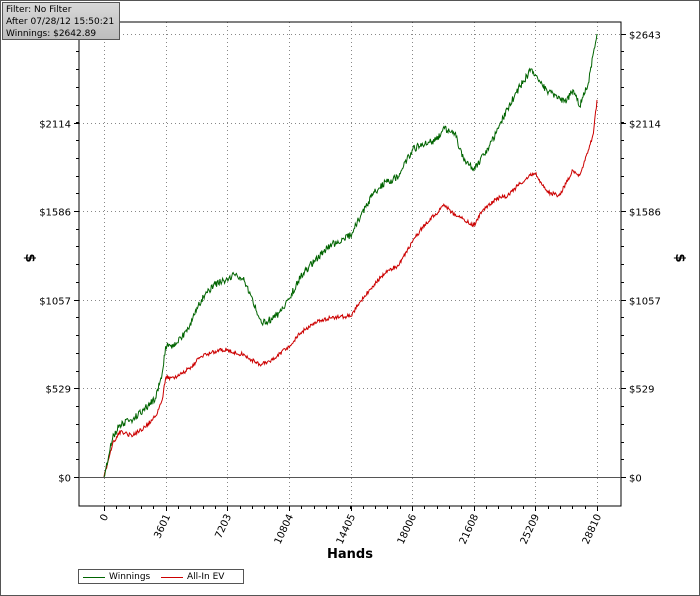  Describe the element at coordinates (645, 302) in the screenshot. I see `y-tick-label-right: $1057` at that location.